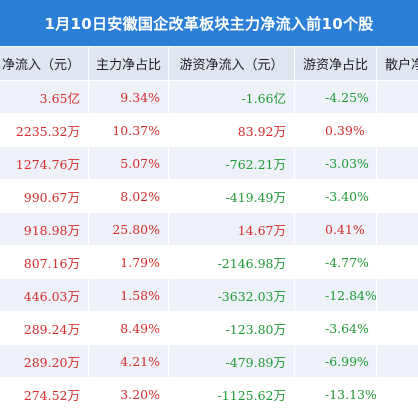  What do you see at coordinates (231, 361) in the screenshot?
I see `hot-money-inflow-cell: -479.89万` at bounding box center [231, 361].